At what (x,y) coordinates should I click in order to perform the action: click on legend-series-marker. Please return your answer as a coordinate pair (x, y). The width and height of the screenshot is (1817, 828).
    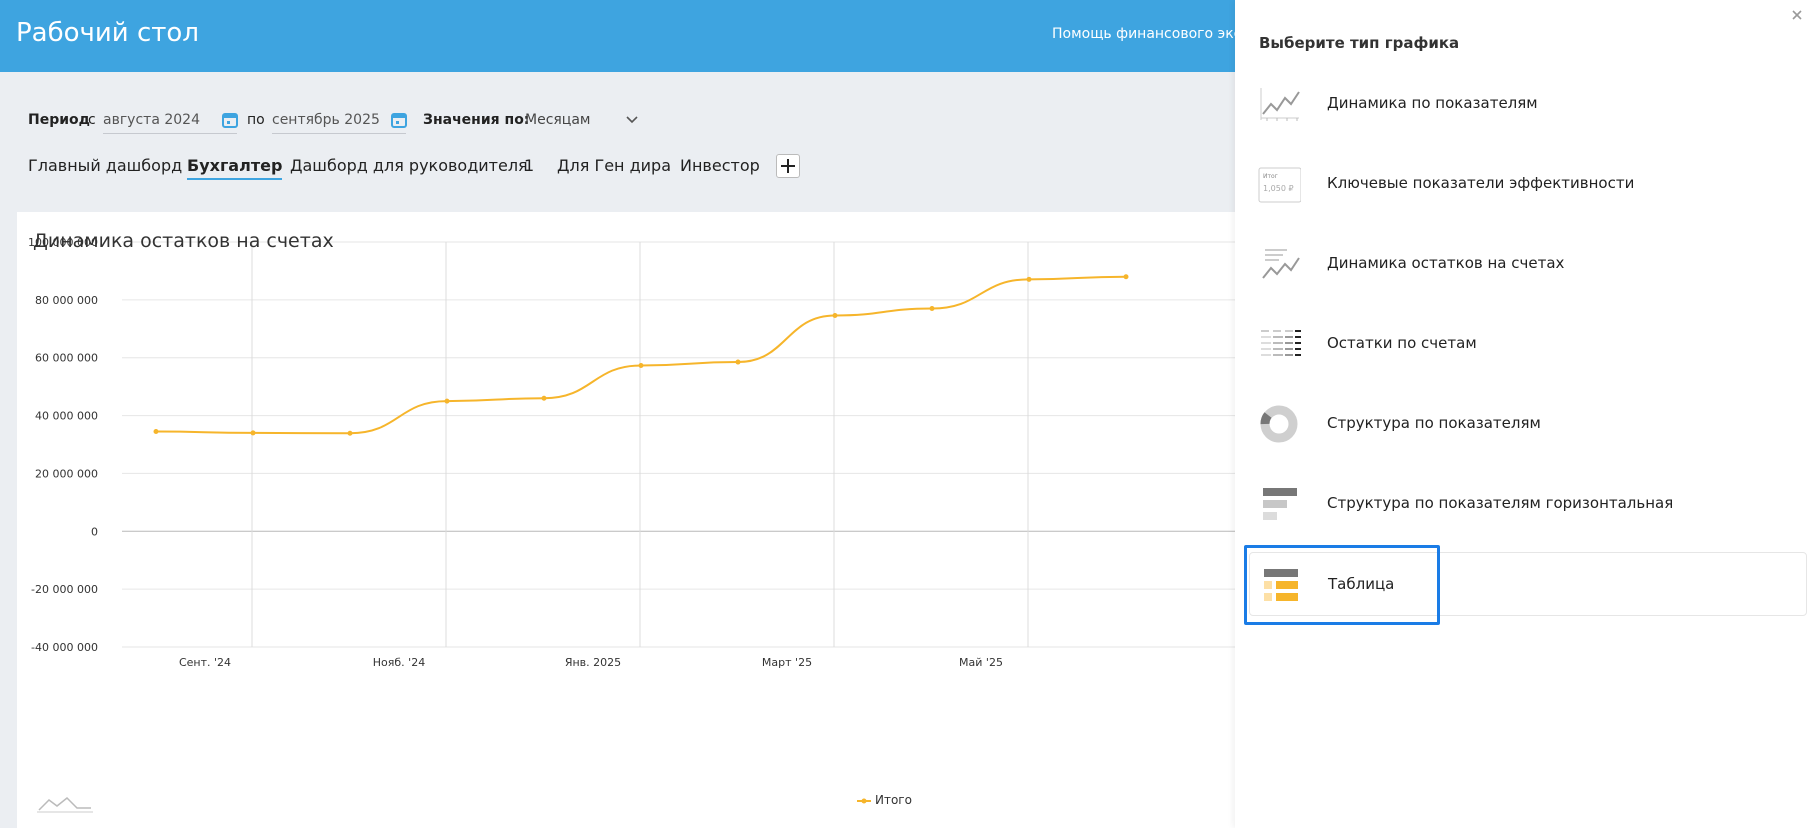
    Looking at the image, I should click on (864, 800).